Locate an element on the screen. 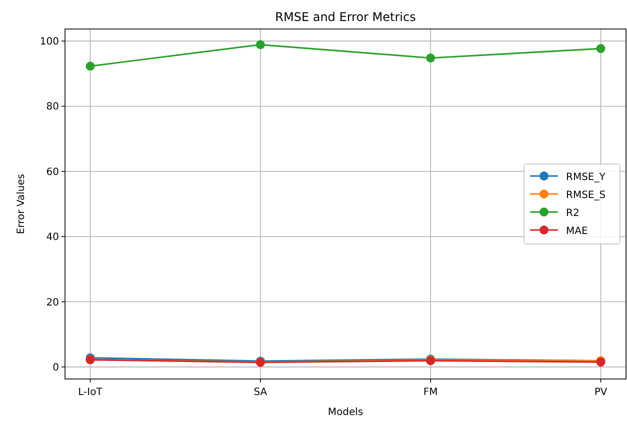 This screenshot has width=627, height=423. x-axis-title: Models is located at coordinates (346, 412).